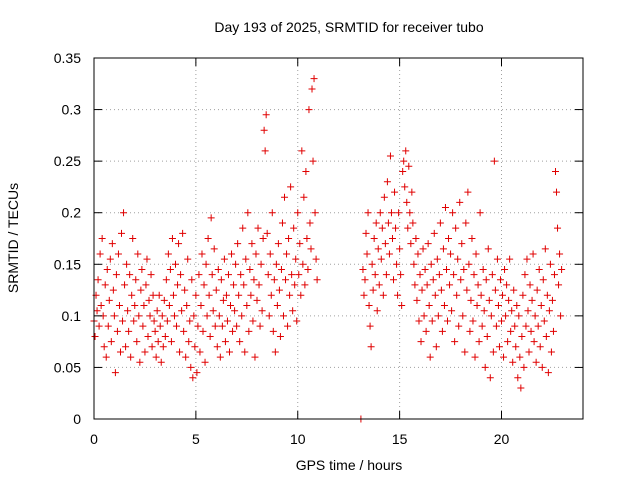 The width and height of the screenshot is (640, 480). Describe the element at coordinates (72, 110) in the screenshot. I see `y-tick-label: 0.3` at that location.